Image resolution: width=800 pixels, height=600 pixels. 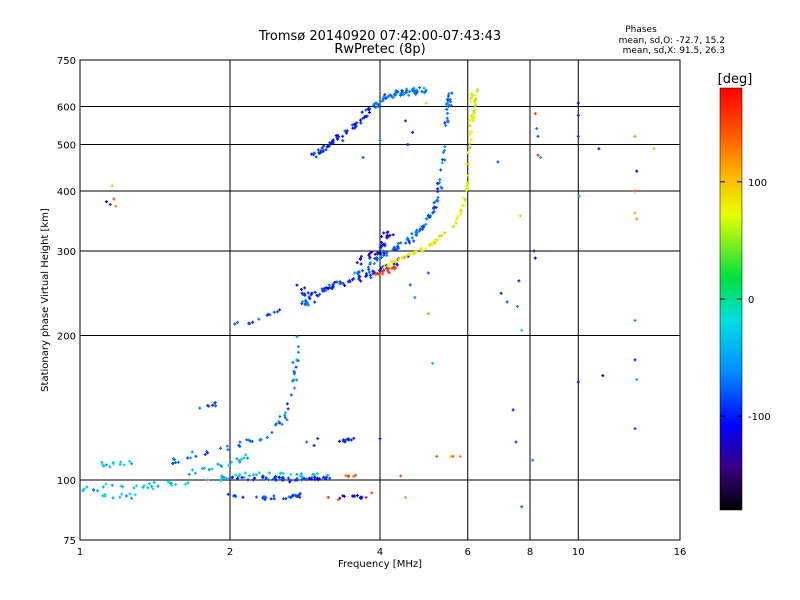 I want to click on chart-subtitle: RwPretec (8p), so click(x=379, y=49).